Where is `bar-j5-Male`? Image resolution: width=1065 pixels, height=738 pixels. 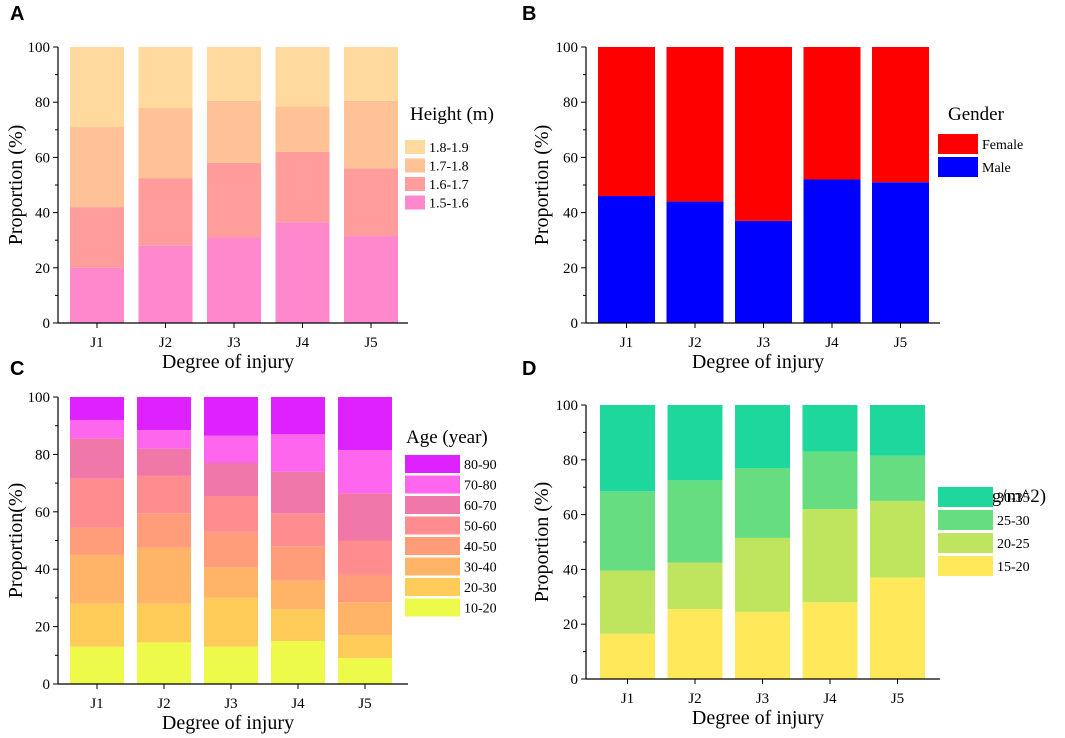 bar-j5-Male is located at coordinates (900, 252).